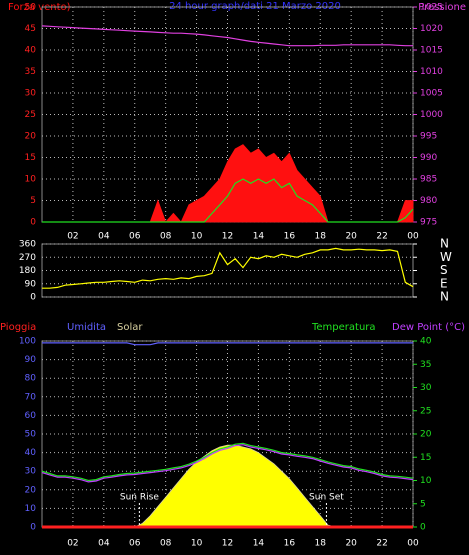  Describe the element at coordinates (425, 411) in the screenshot. I see `y2-tick-label: 25` at that location.